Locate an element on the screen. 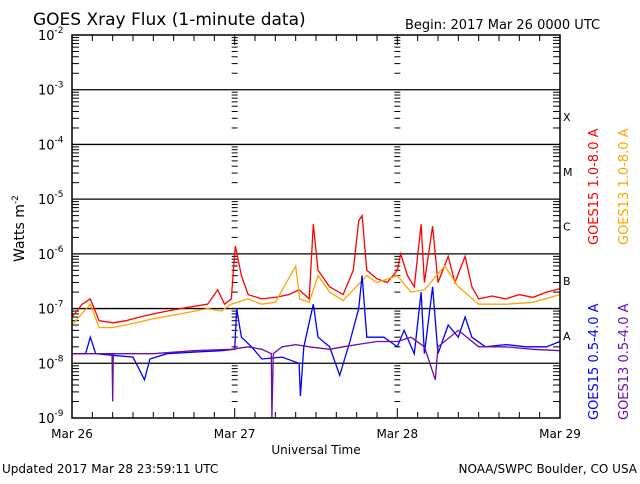 The height and width of the screenshot is (484, 640). y-tick-label: 10⁻⁹ is located at coordinates (51, 418).